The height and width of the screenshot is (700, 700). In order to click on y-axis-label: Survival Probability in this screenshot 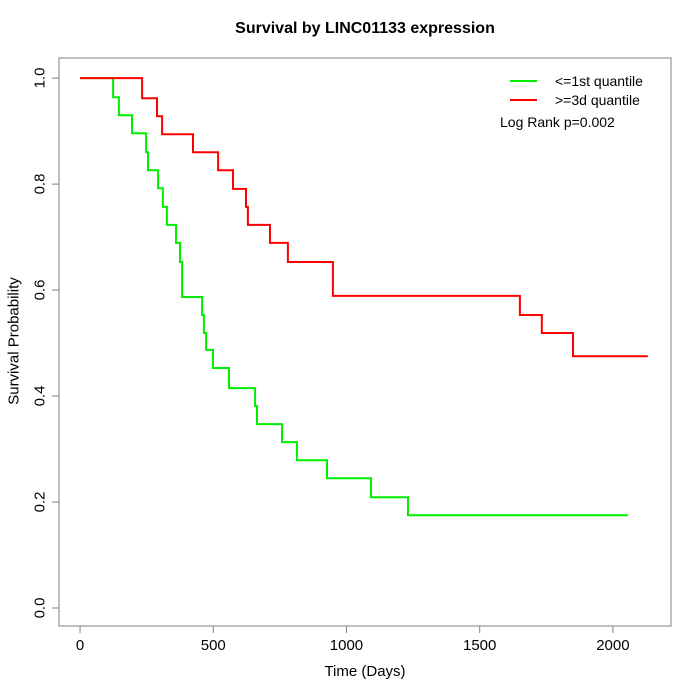, I will do `click(14, 341)`.